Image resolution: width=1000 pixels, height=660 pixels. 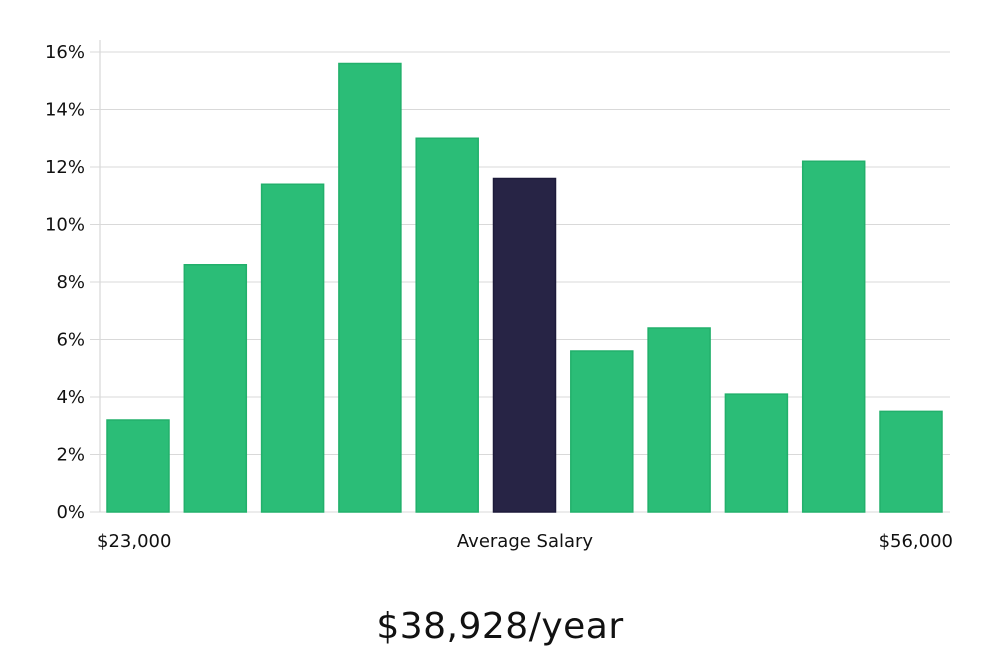 What do you see at coordinates (70, 455) in the screenshot?
I see `y-tick-label-2: 2%` at bounding box center [70, 455].